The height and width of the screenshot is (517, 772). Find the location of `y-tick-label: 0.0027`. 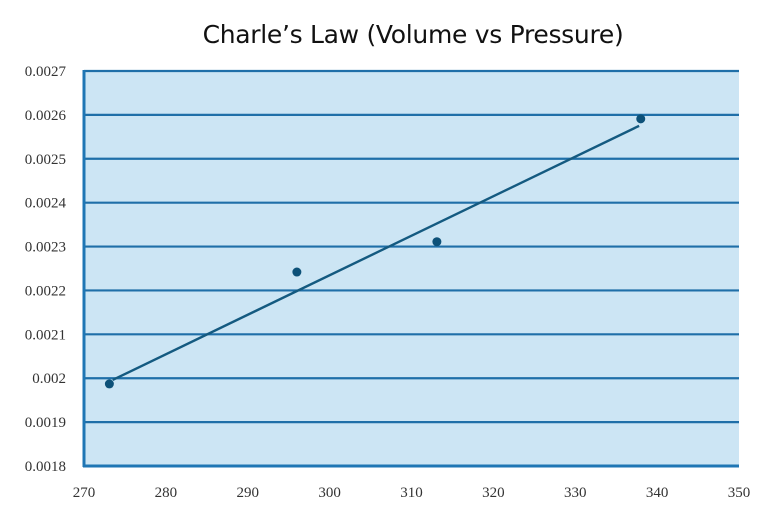

y-tick-label: 0.0027 is located at coordinates (46, 72).